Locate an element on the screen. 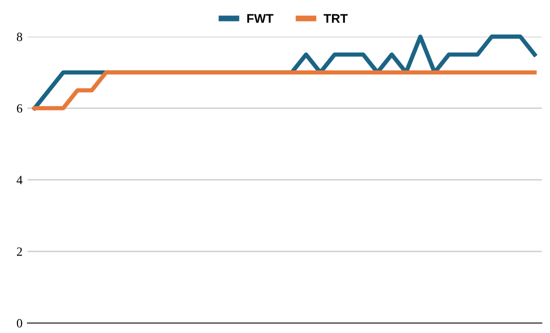  y-tick-label: 0 is located at coordinates (19, 323).